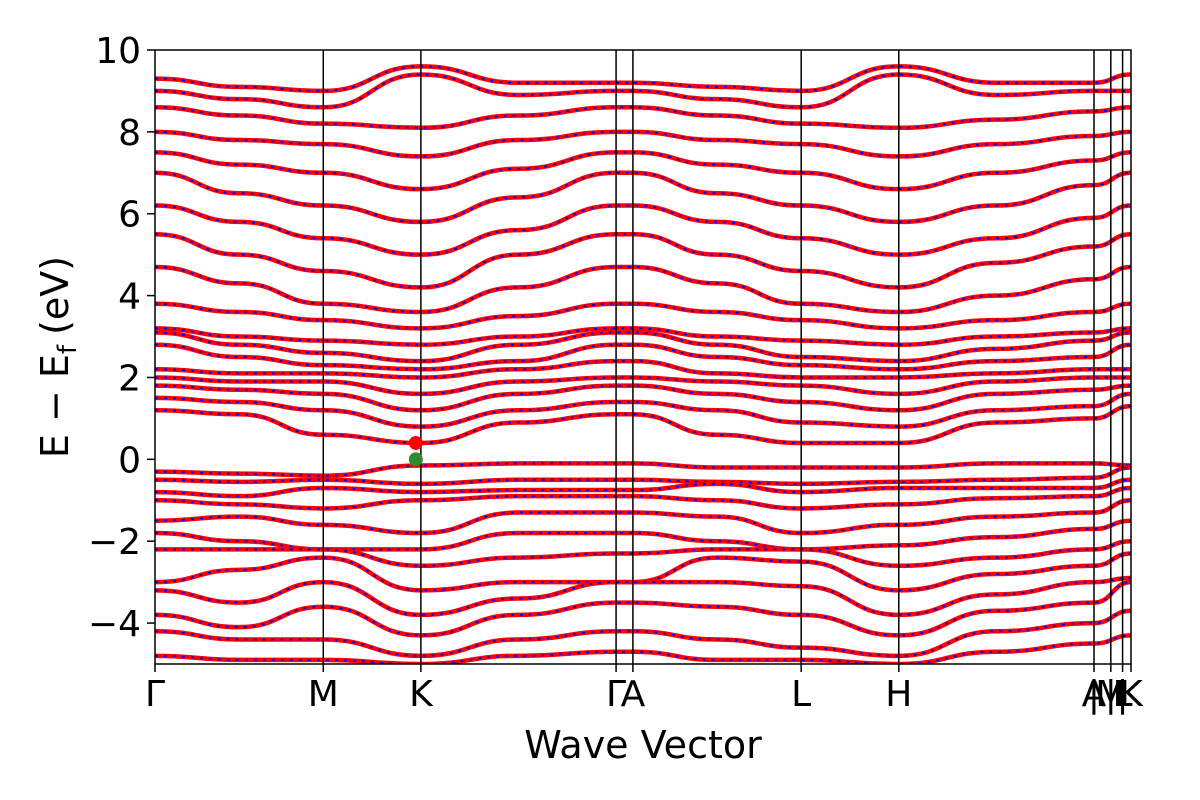 The image size is (1200, 800). I want to click on x-axis-kpoint-labels: Γ M K ΓA L H A|M|L|K, so click(644, 689).